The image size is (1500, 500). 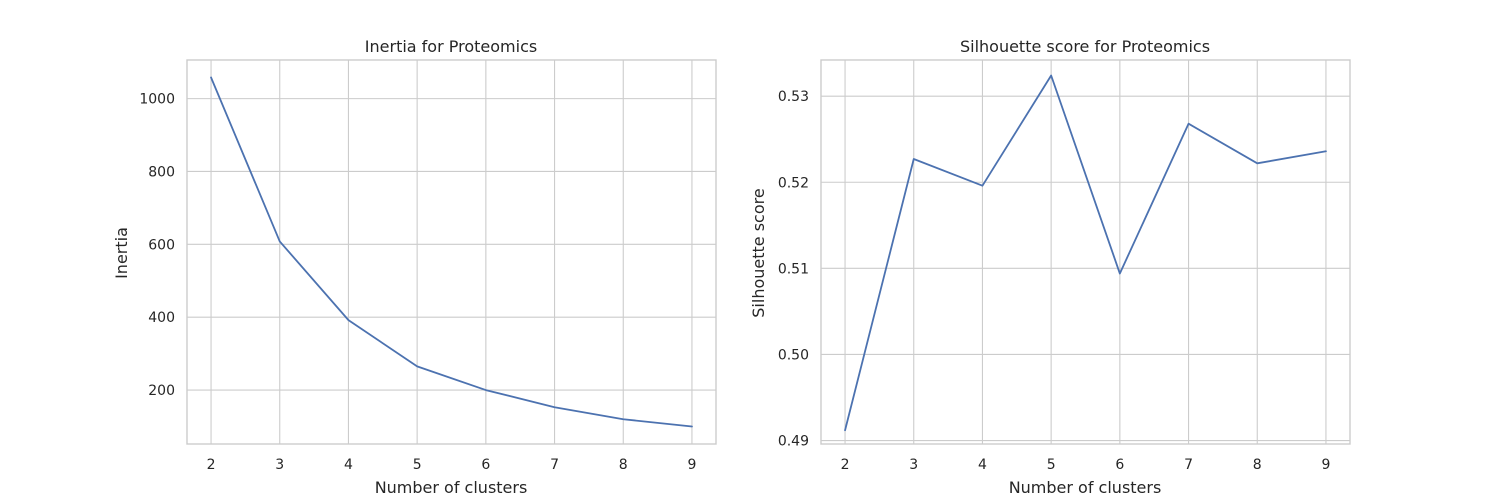 What do you see at coordinates (982, 465) in the screenshot?
I see `silhouette-x-tick-label: 4` at bounding box center [982, 465].